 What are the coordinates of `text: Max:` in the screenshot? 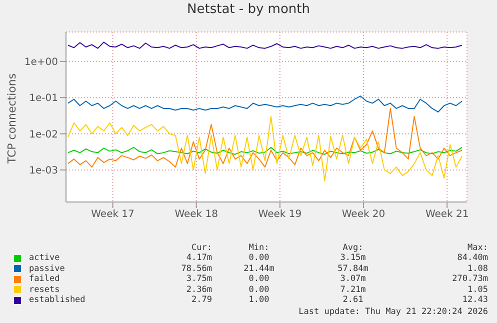 It's located at (477, 248).